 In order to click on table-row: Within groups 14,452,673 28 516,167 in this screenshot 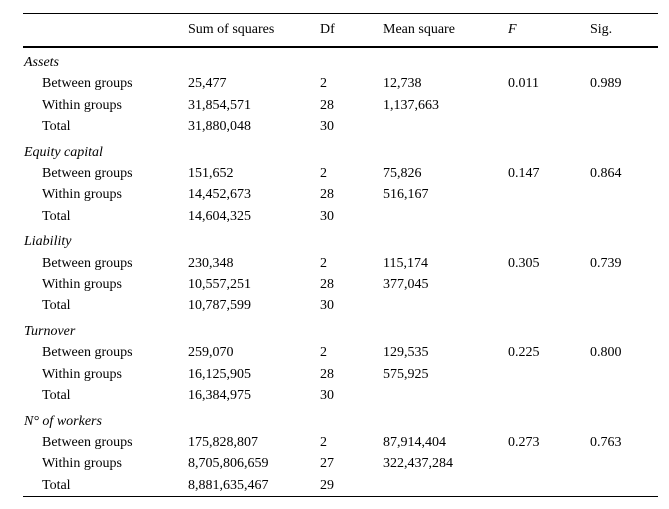, I will do `click(340, 194)`.